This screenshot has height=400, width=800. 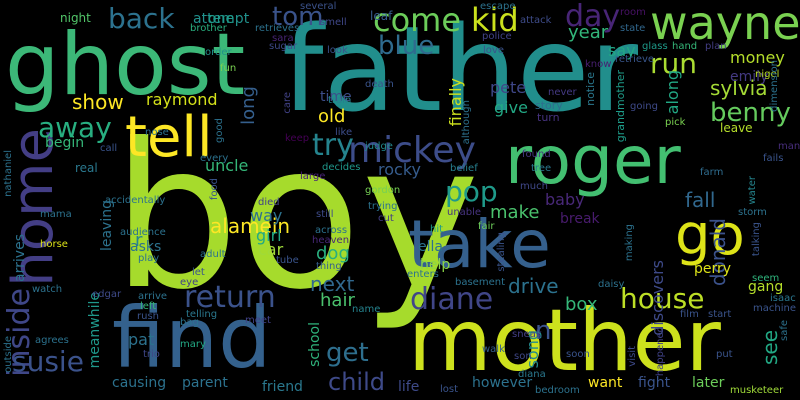 What do you see at coordinates (331, 230) in the screenshot?
I see `word-across: across` at bounding box center [331, 230].